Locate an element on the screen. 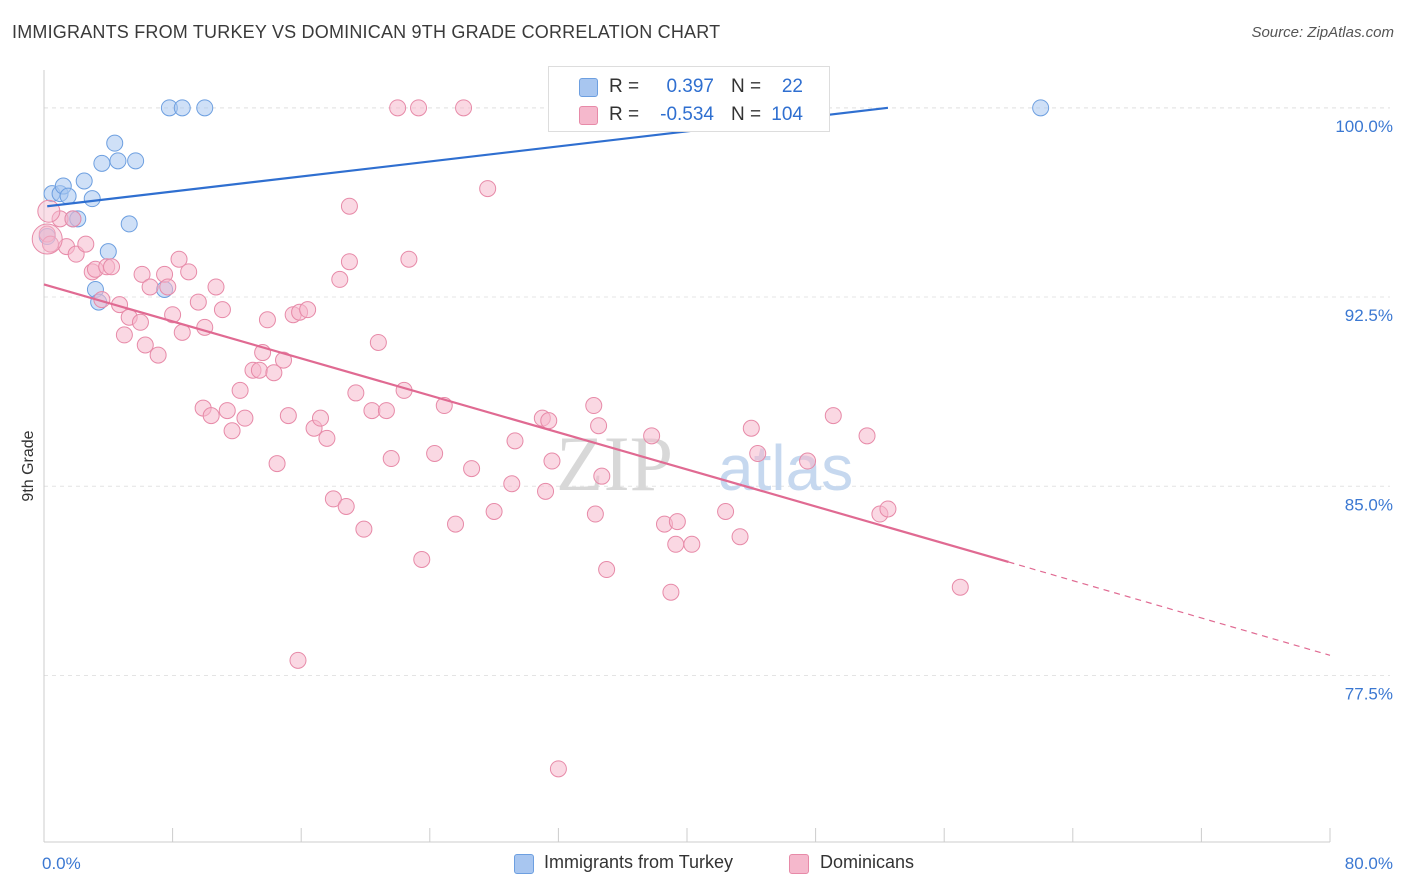 Image resolution: width=1406 pixels, height=892 pixels. series-legend: Immigrants from Turkey Dominicans is located at coordinates (703, 864).